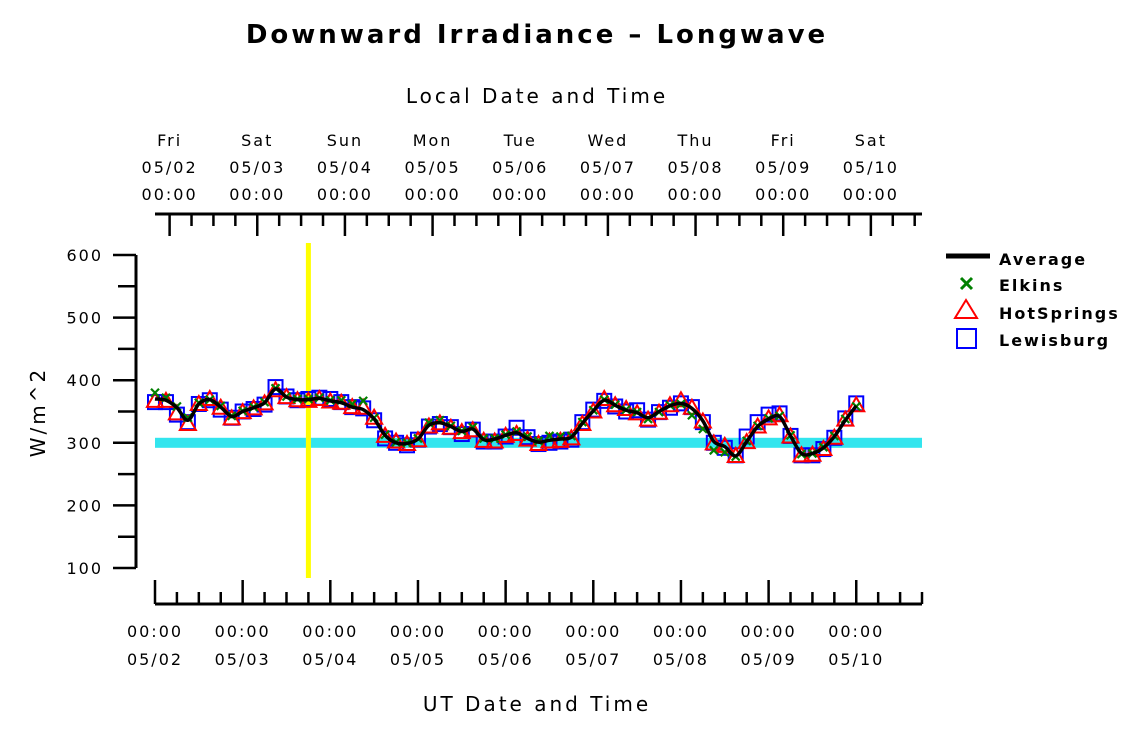 The image size is (1125, 731). What do you see at coordinates (433, 167) in the screenshot?
I see `top-tick-date: 05/05` at bounding box center [433, 167].